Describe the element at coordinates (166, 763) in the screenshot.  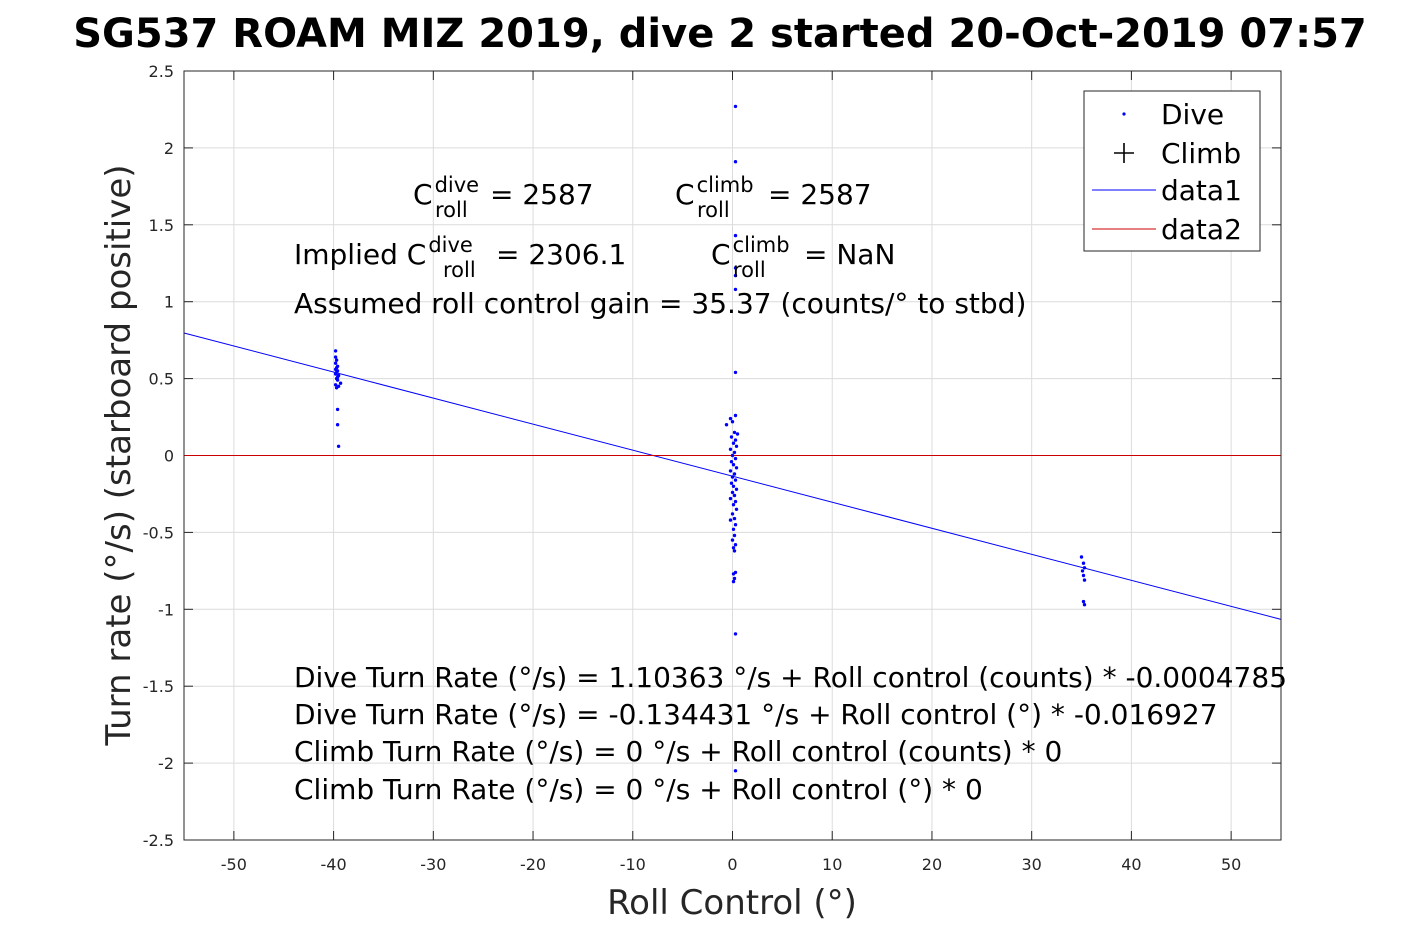
I see `y-tick-label: -2` at that location.